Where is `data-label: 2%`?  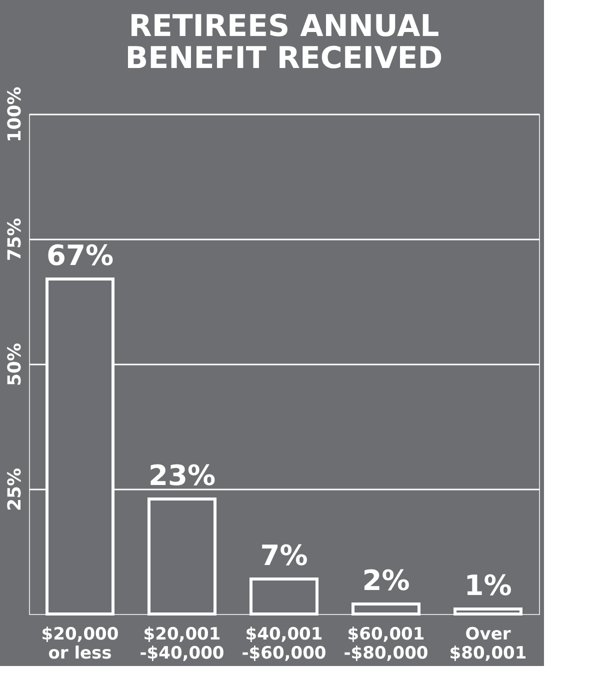
data-label: 2% is located at coordinates (386, 580).